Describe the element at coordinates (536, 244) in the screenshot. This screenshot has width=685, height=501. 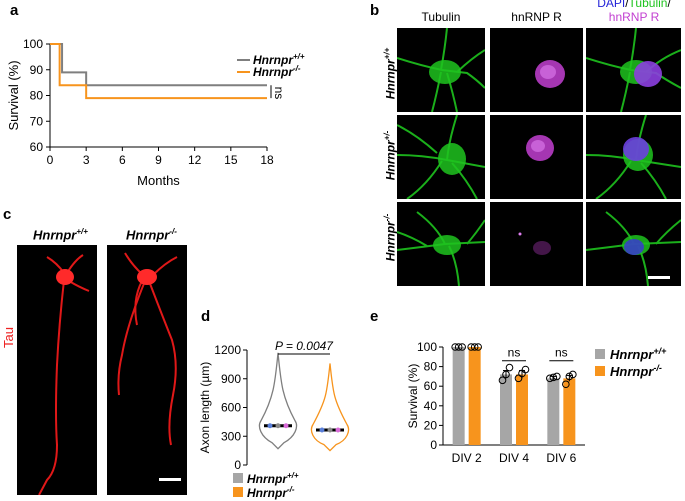
I see `micrograph-hnrnpr-ko` at that location.